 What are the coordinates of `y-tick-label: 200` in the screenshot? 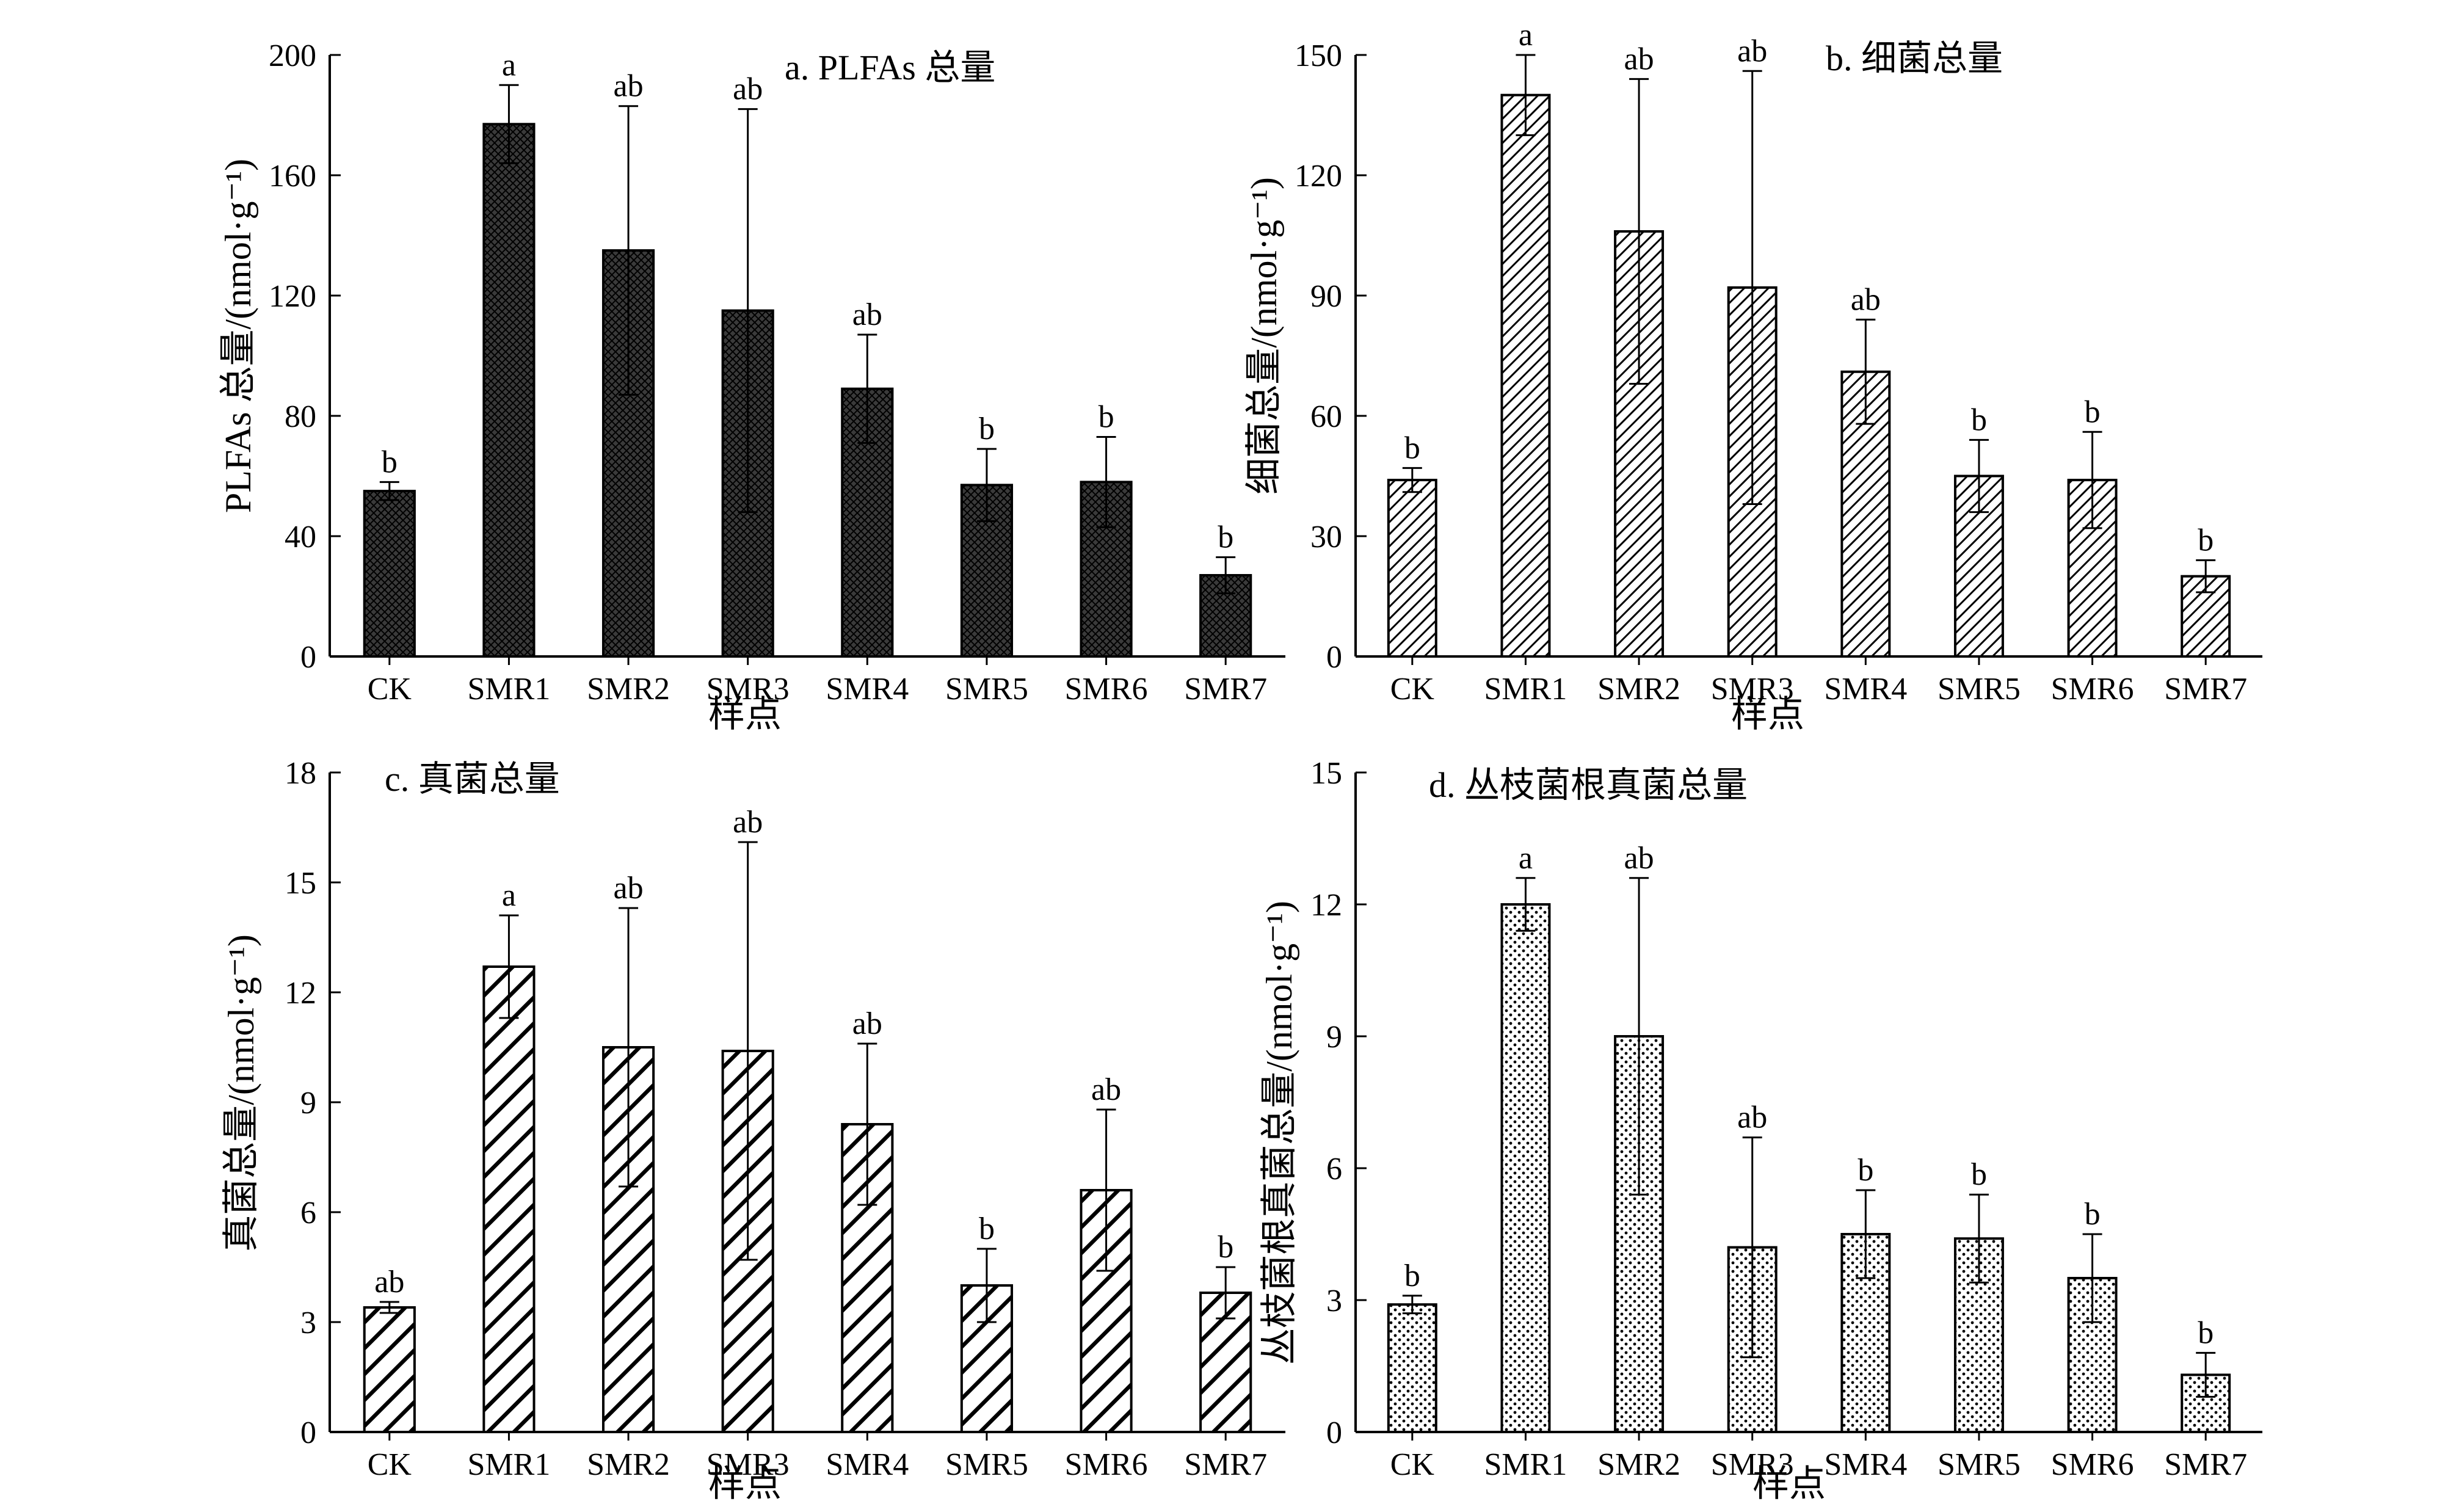 It's located at (293, 56).